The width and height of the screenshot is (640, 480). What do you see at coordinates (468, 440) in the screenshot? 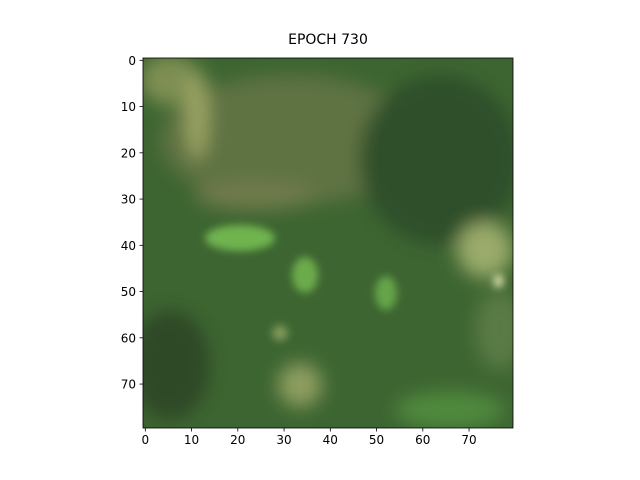
I see `x-tick-label: 70` at bounding box center [468, 440].